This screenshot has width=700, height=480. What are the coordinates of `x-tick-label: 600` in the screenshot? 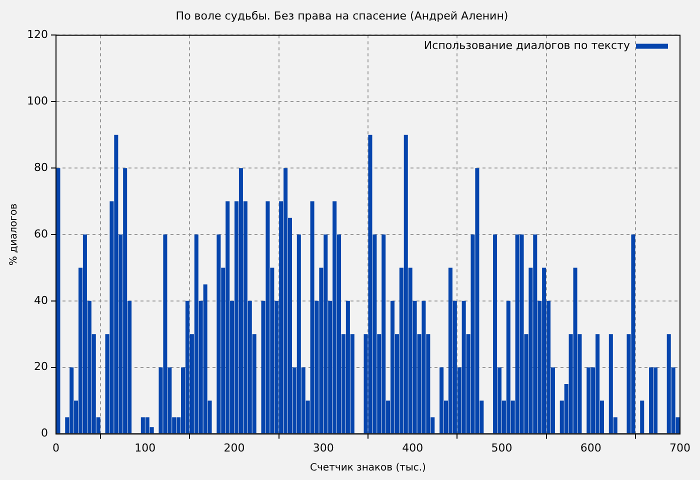 It's located at (591, 447).